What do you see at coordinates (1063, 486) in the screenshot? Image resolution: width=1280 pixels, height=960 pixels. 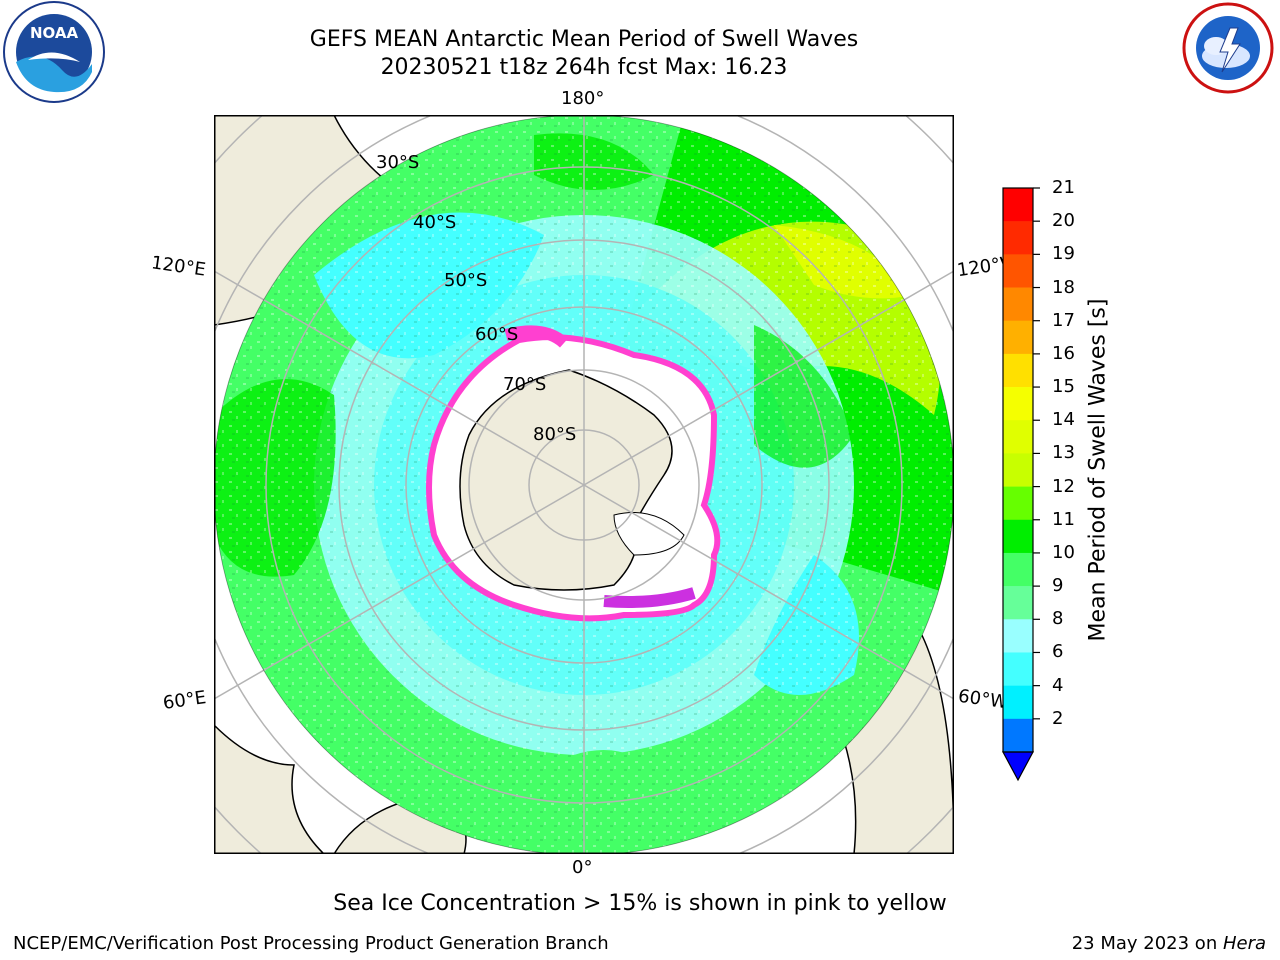 I see `colorbar-tick-label: 12` at bounding box center [1063, 486].